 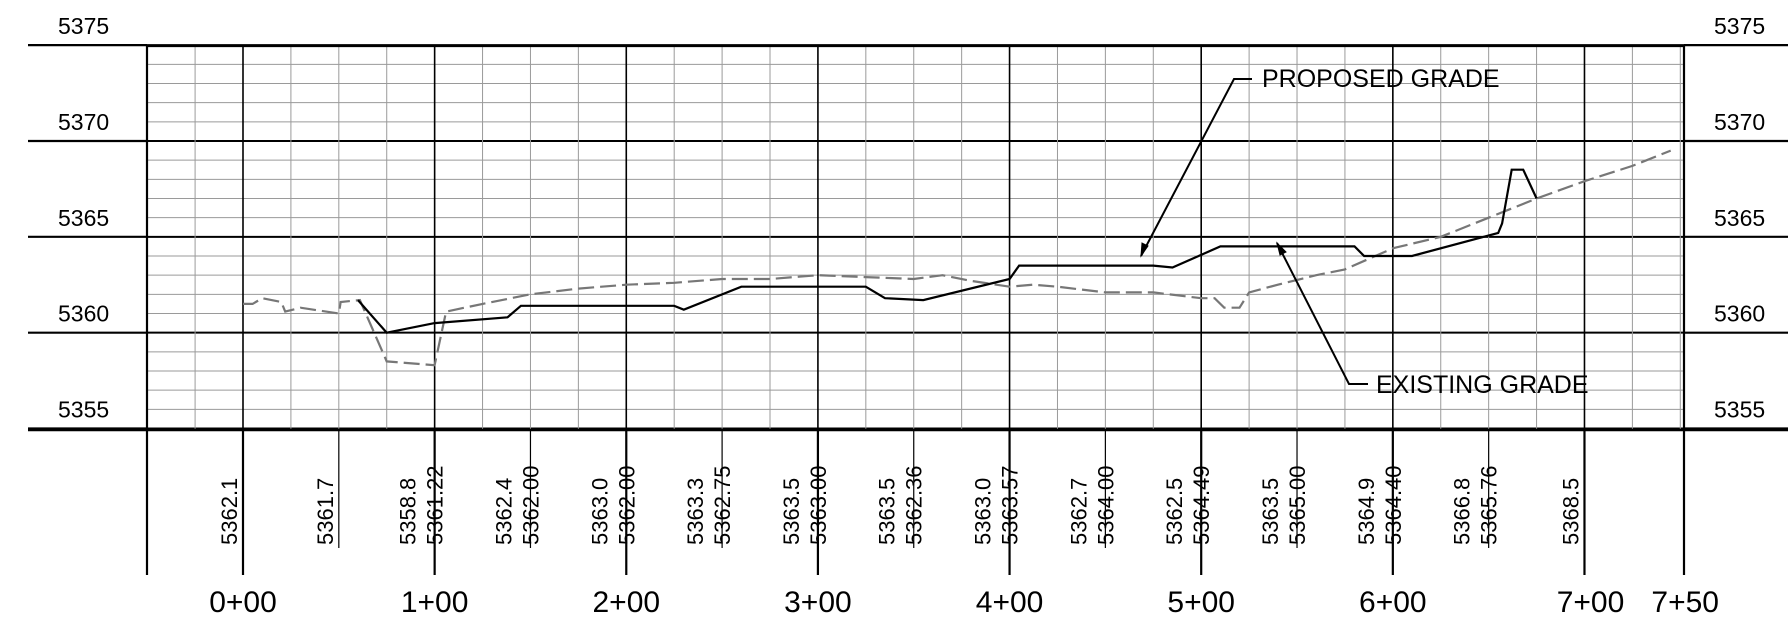 I want to click on station-elevation-value: 5362.4, so click(x=503, y=511).